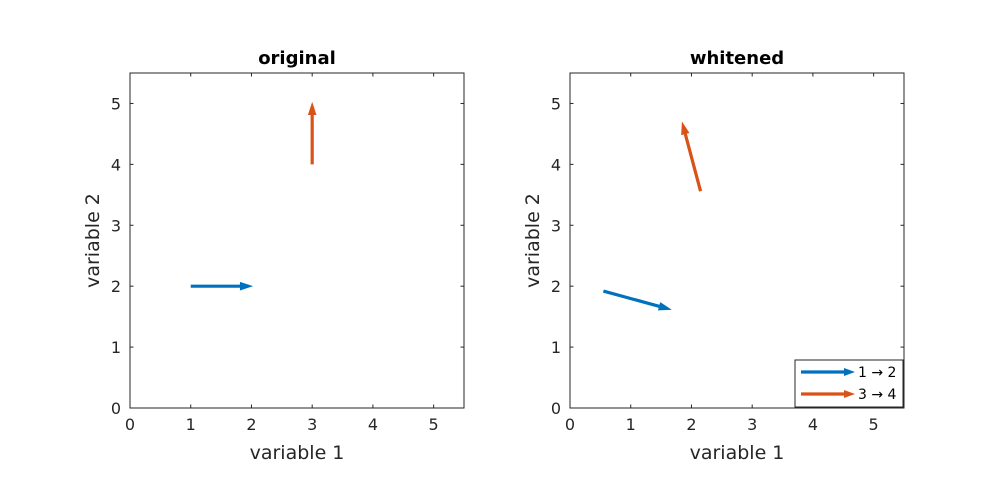 This screenshot has height=500, width=1000. Describe the element at coordinates (877, 373) in the screenshot. I see `legend-label: 1 → 2` at that location.